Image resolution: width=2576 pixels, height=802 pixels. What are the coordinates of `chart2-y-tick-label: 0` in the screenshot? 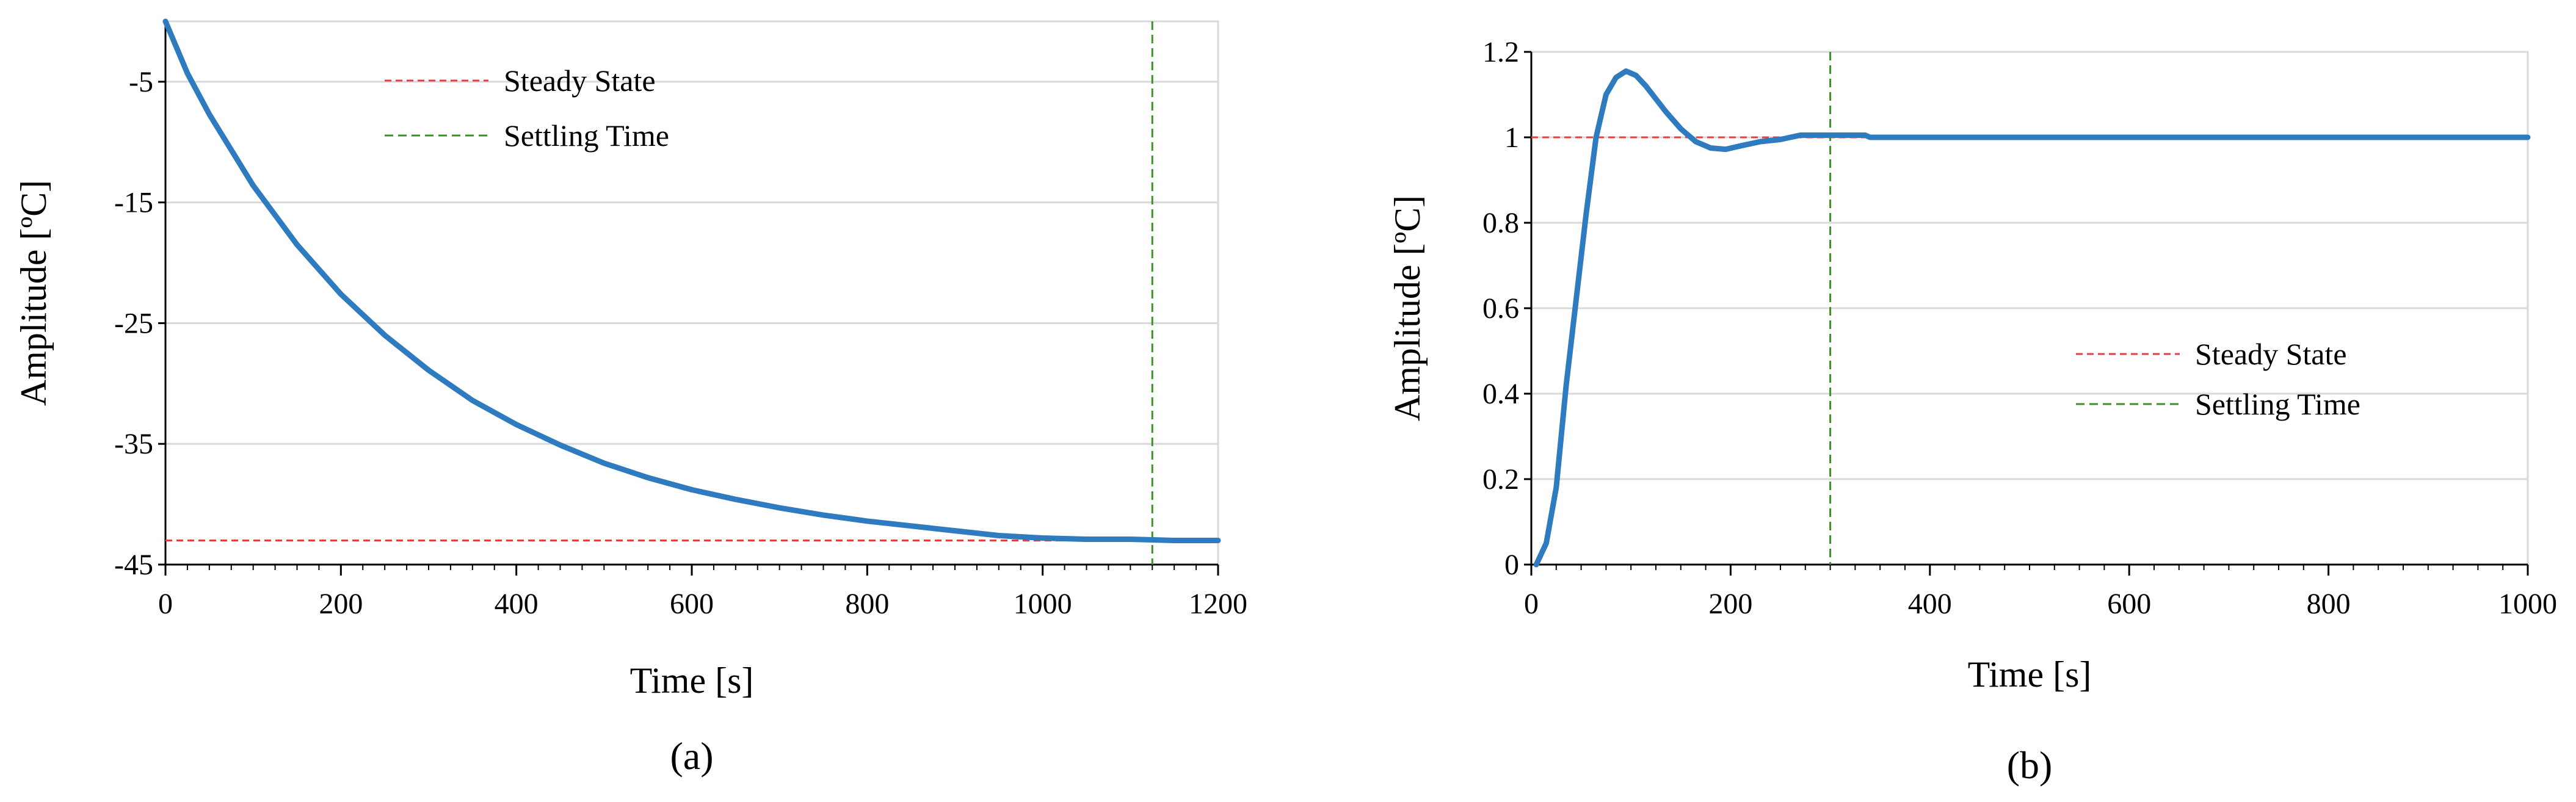 It's located at (1511, 565).